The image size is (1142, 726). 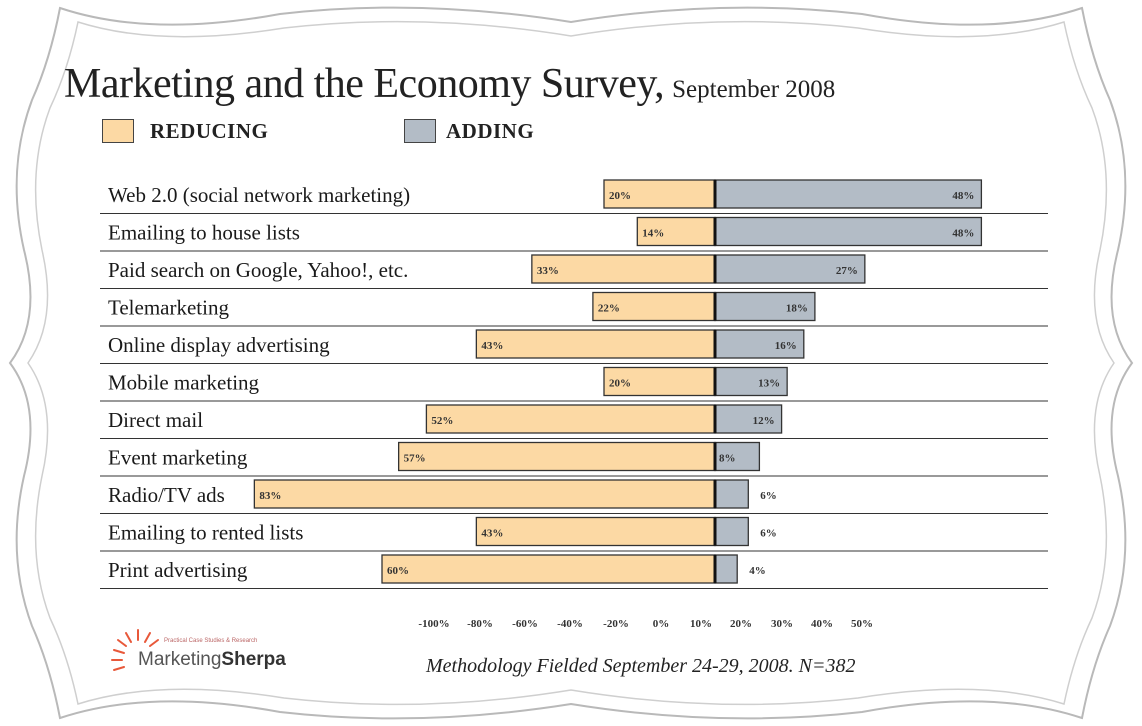 What do you see at coordinates (741, 624) in the screenshot?
I see `x-tick-label: 20%` at bounding box center [741, 624].